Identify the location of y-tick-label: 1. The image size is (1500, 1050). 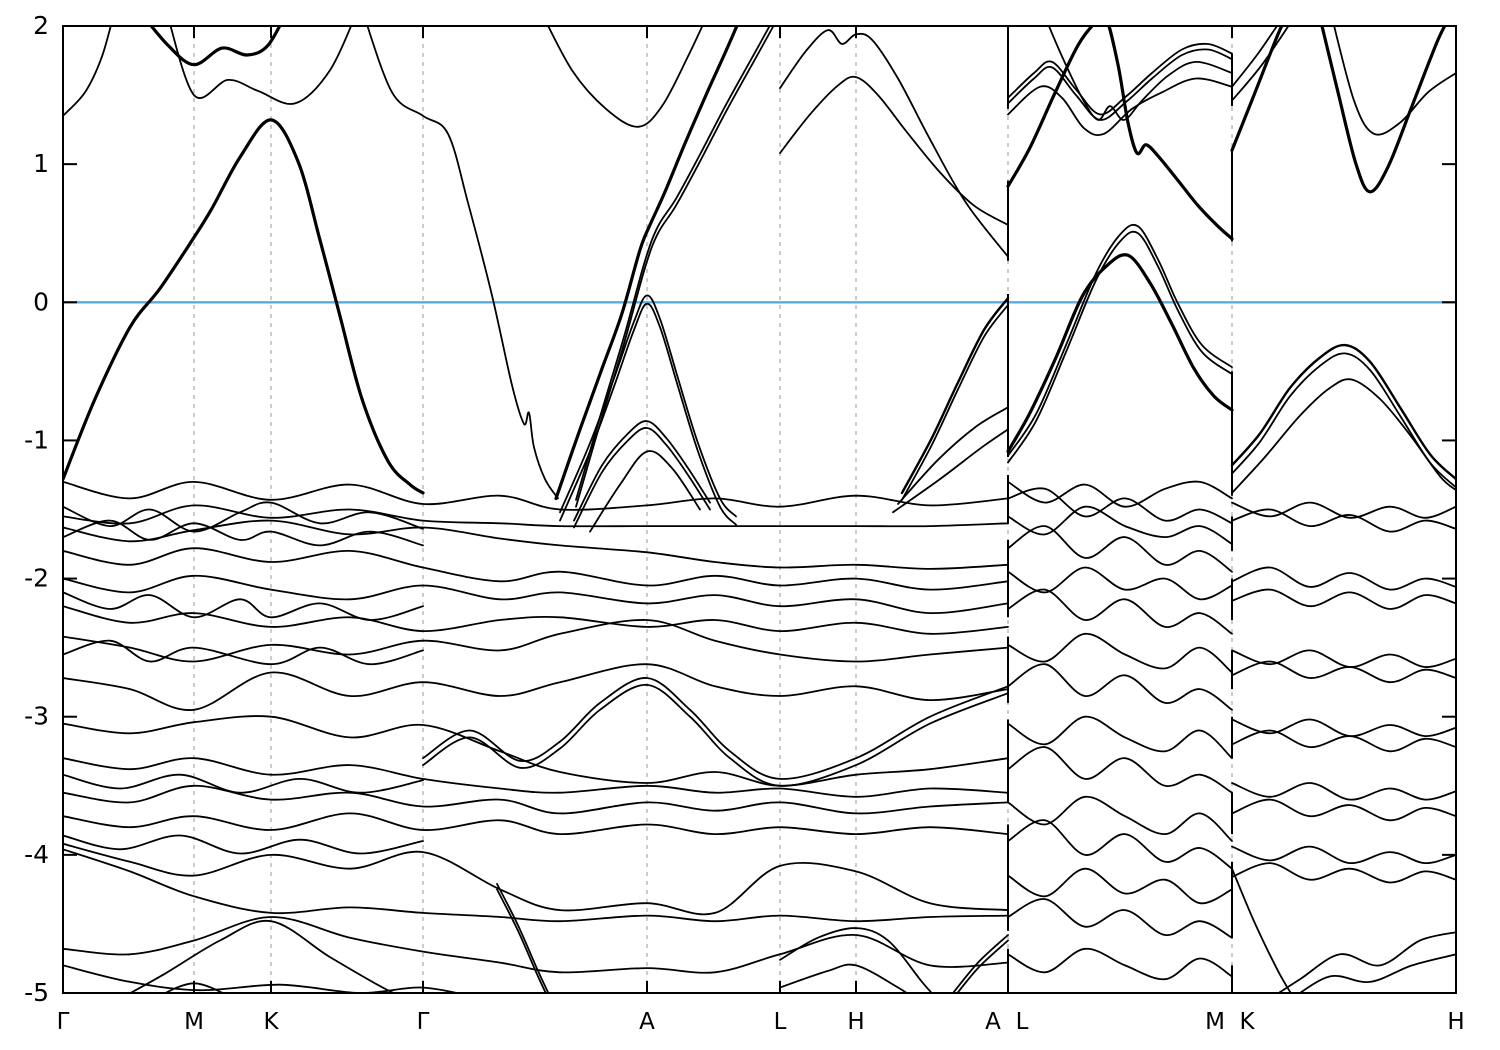
(41, 163).